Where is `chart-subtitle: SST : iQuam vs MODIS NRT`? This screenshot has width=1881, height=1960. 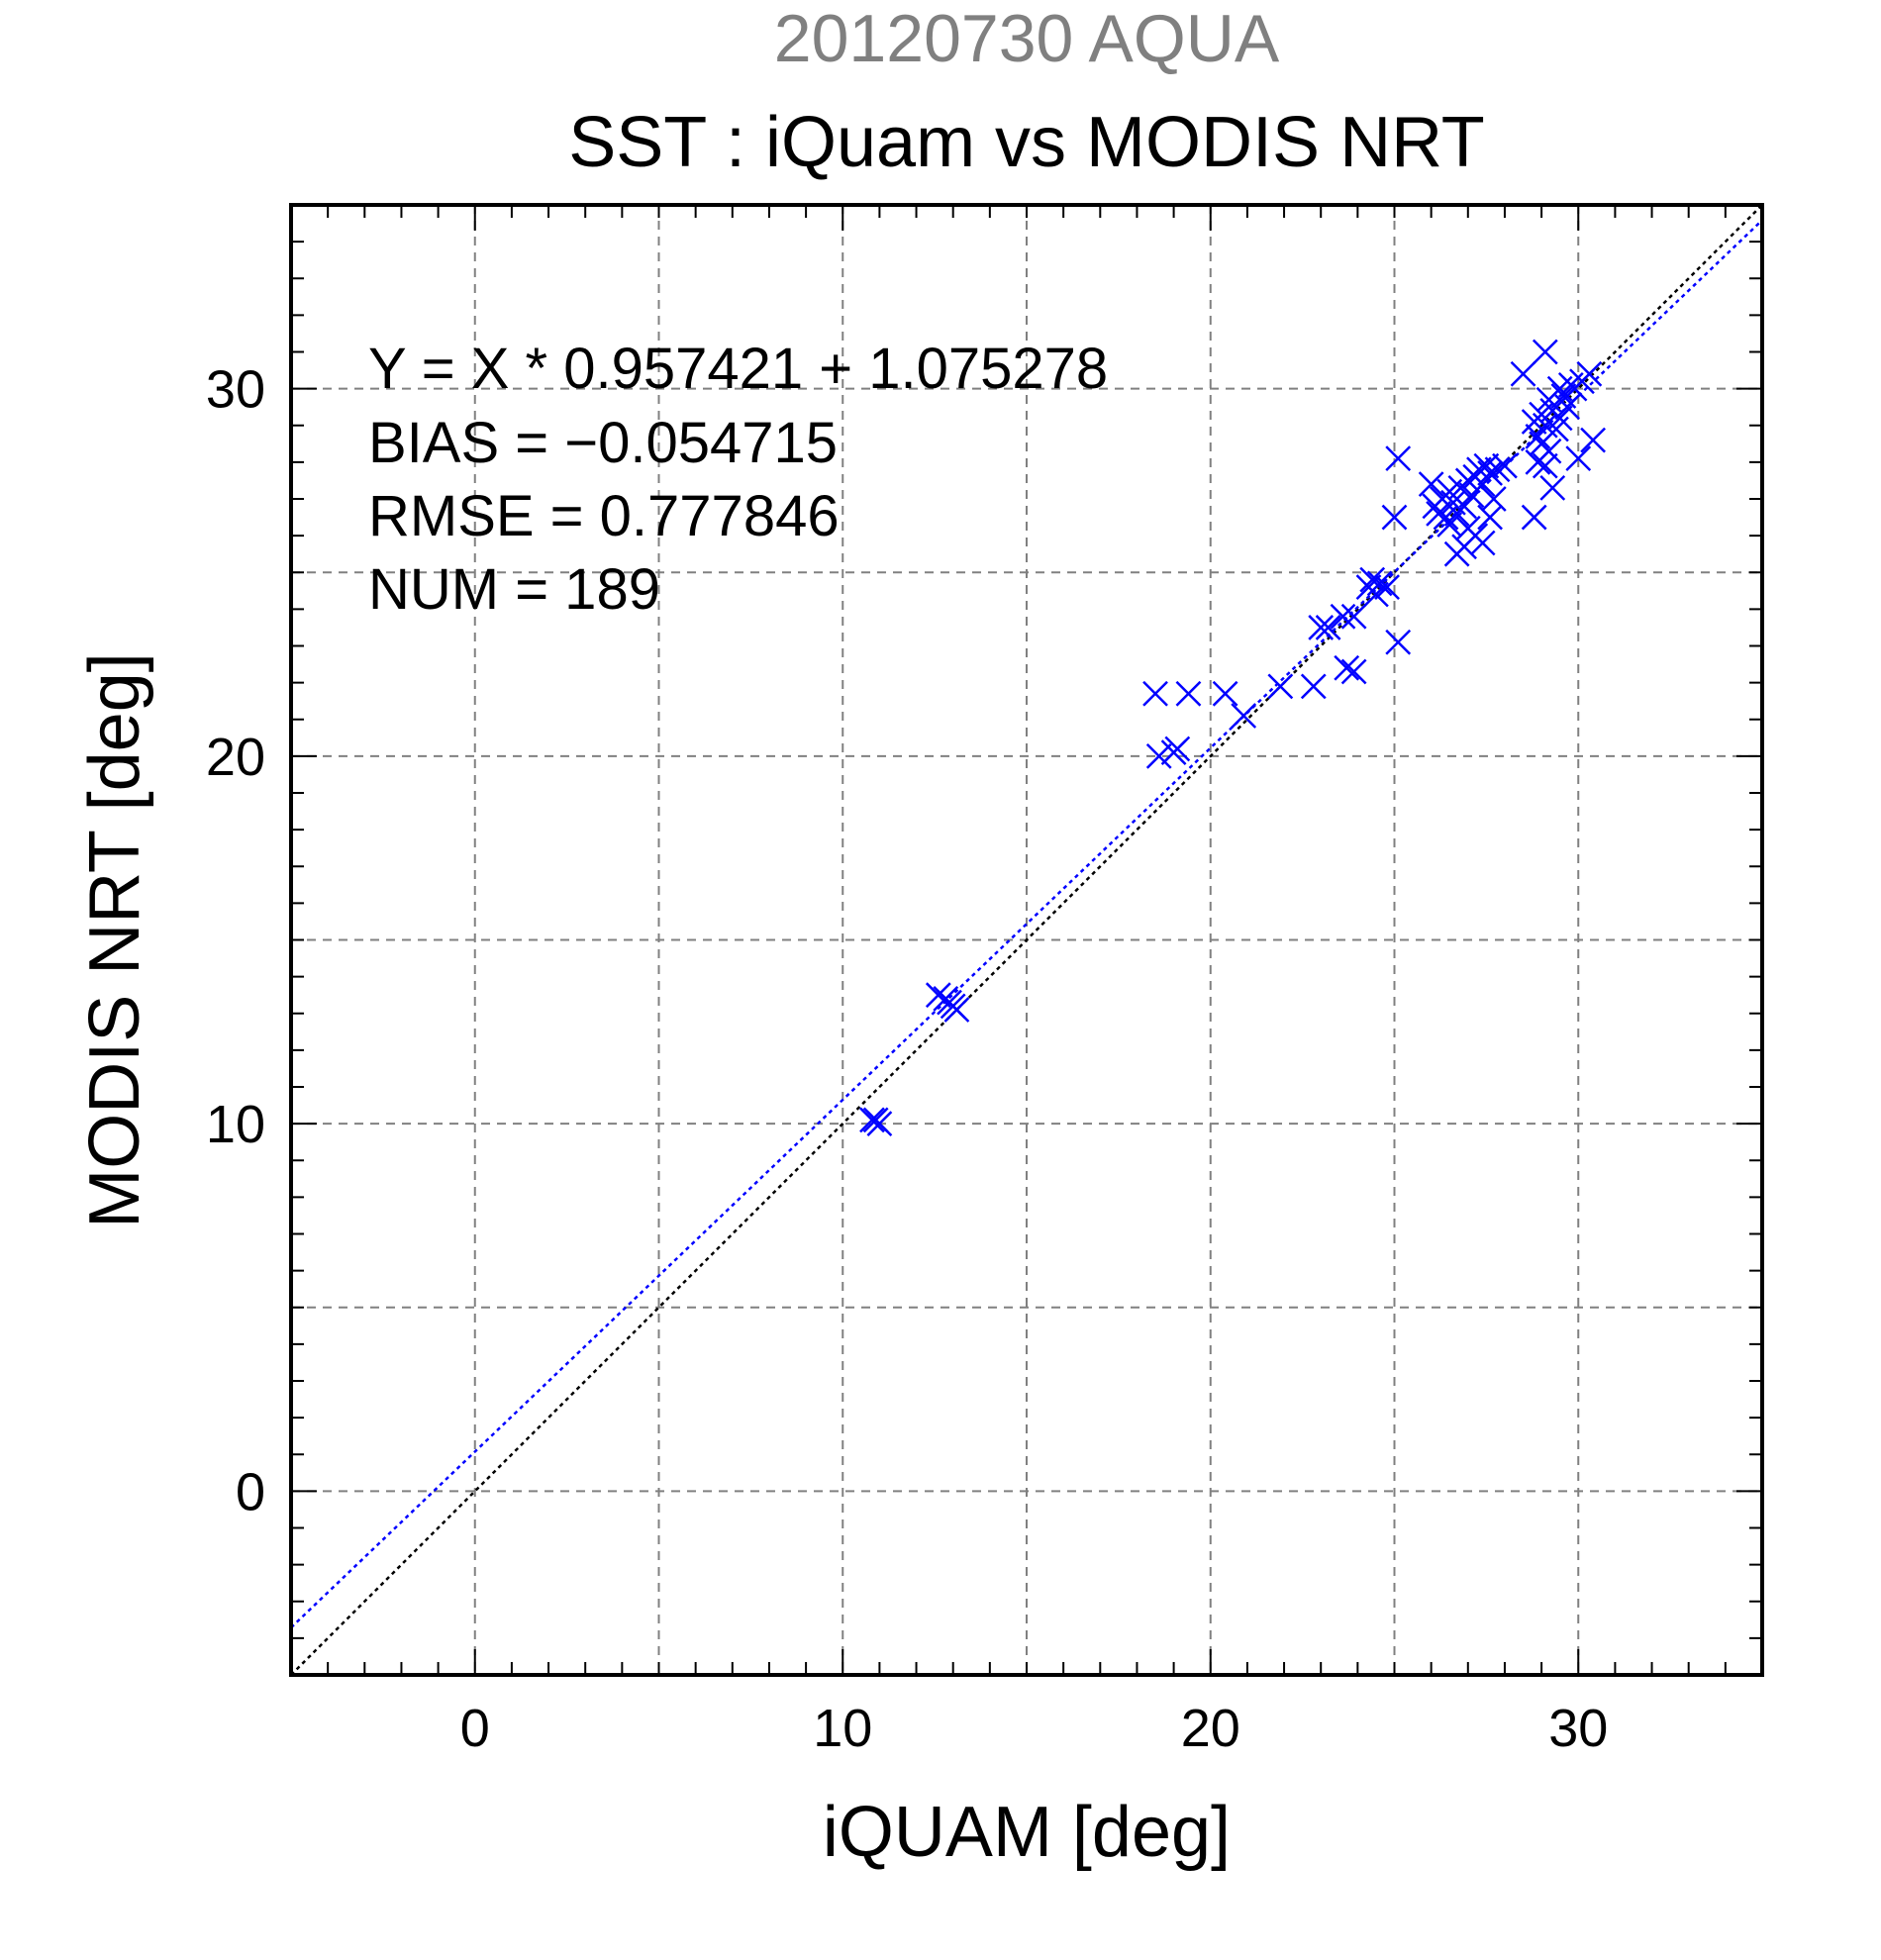
chart-subtitle: SST : iQuam vs MODIS NRT is located at coordinates (1026, 142).